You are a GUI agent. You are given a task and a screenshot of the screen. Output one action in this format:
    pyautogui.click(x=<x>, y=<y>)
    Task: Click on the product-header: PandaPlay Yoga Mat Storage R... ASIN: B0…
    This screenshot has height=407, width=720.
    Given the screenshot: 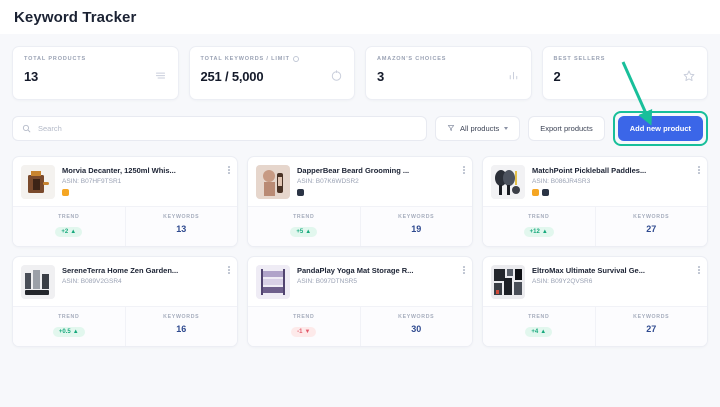 What is the action you would take?
    pyautogui.click(x=360, y=281)
    